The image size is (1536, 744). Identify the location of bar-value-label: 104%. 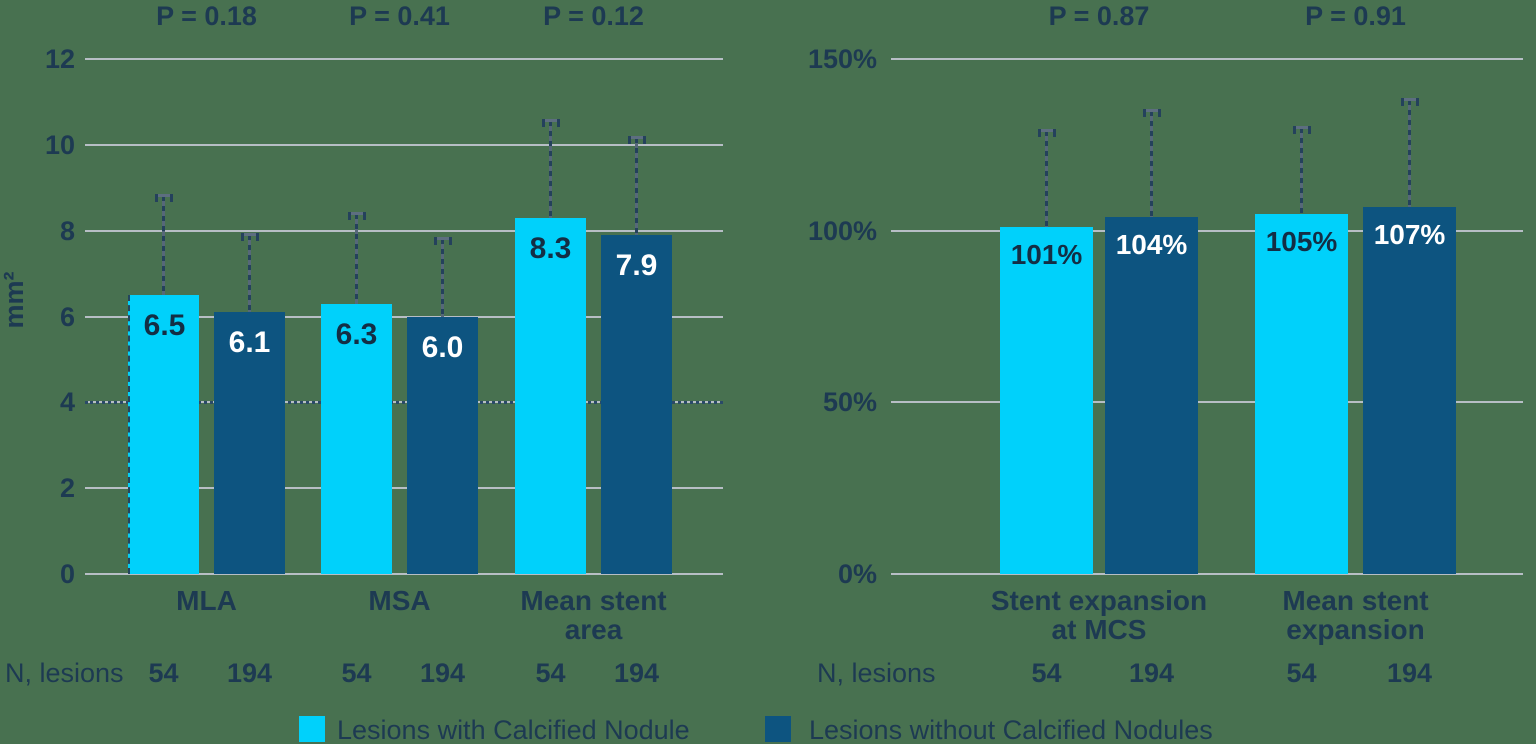
(1151, 244).